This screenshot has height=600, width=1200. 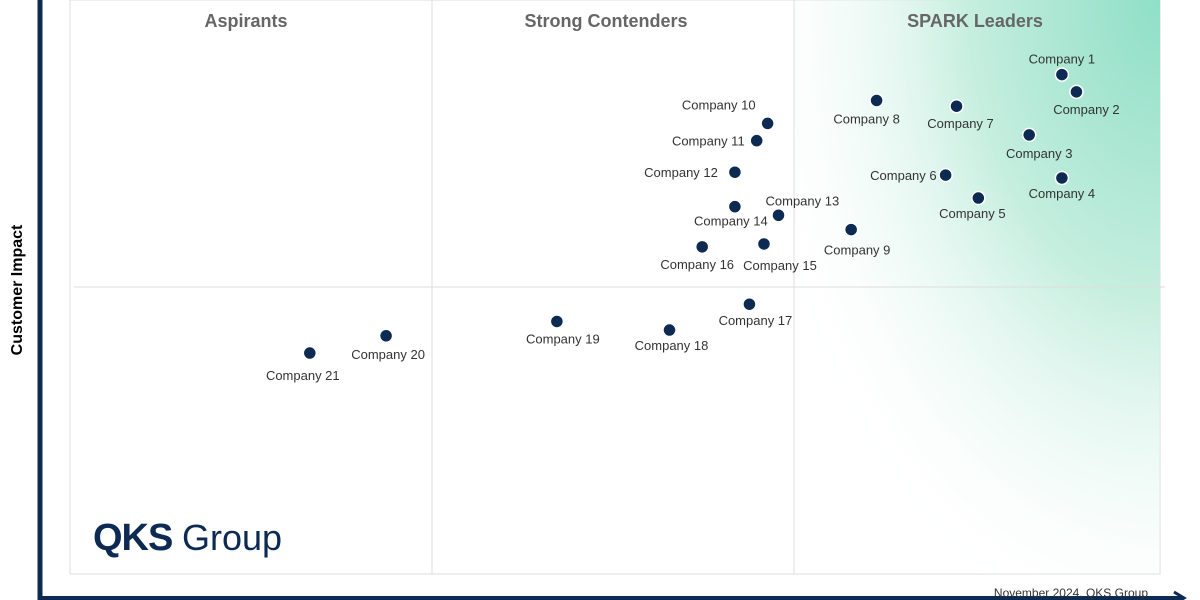 What do you see at coordinates (303, 364) in the screenshot?
I see `data-point: Company 21` at bounding box center [303, 364].